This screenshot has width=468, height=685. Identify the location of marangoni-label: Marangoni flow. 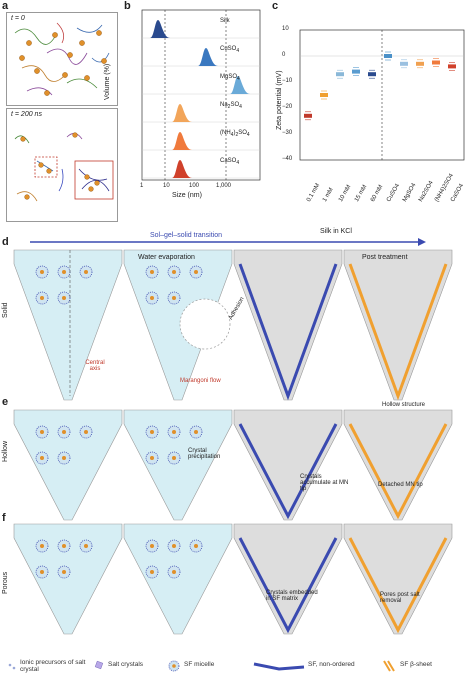
(200, 381).